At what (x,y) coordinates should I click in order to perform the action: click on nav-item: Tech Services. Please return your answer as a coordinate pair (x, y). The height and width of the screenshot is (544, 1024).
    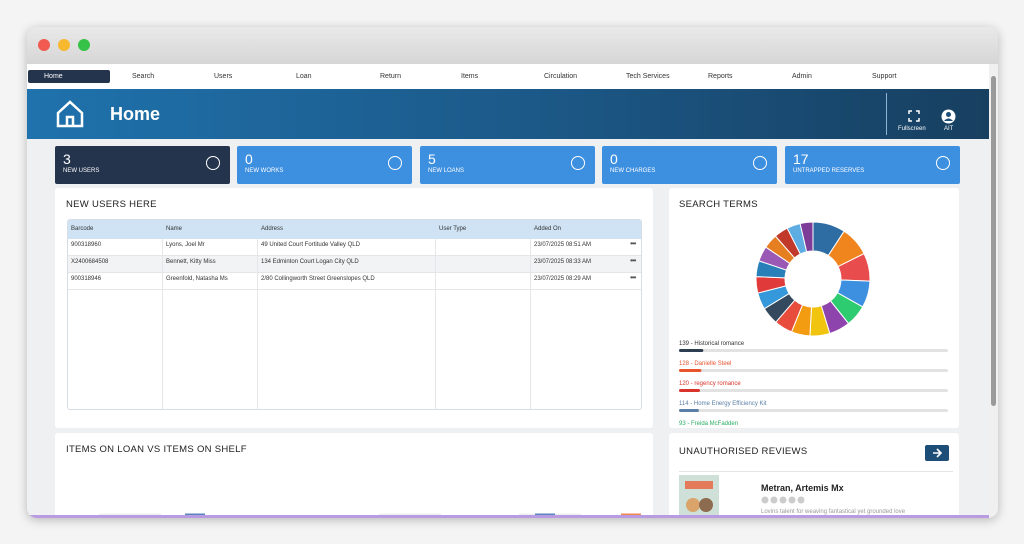
    Looking at the image, I should click on (648, 76).